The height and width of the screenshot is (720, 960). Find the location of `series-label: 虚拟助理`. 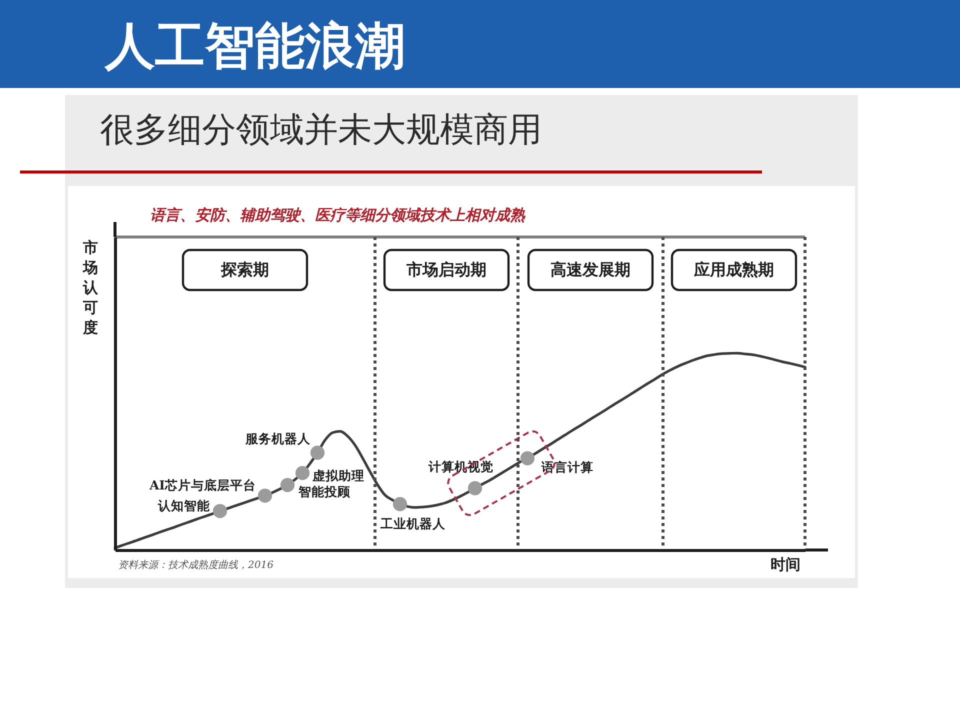

series-label: 虚拟助理 is located at coordinates (338, 476).